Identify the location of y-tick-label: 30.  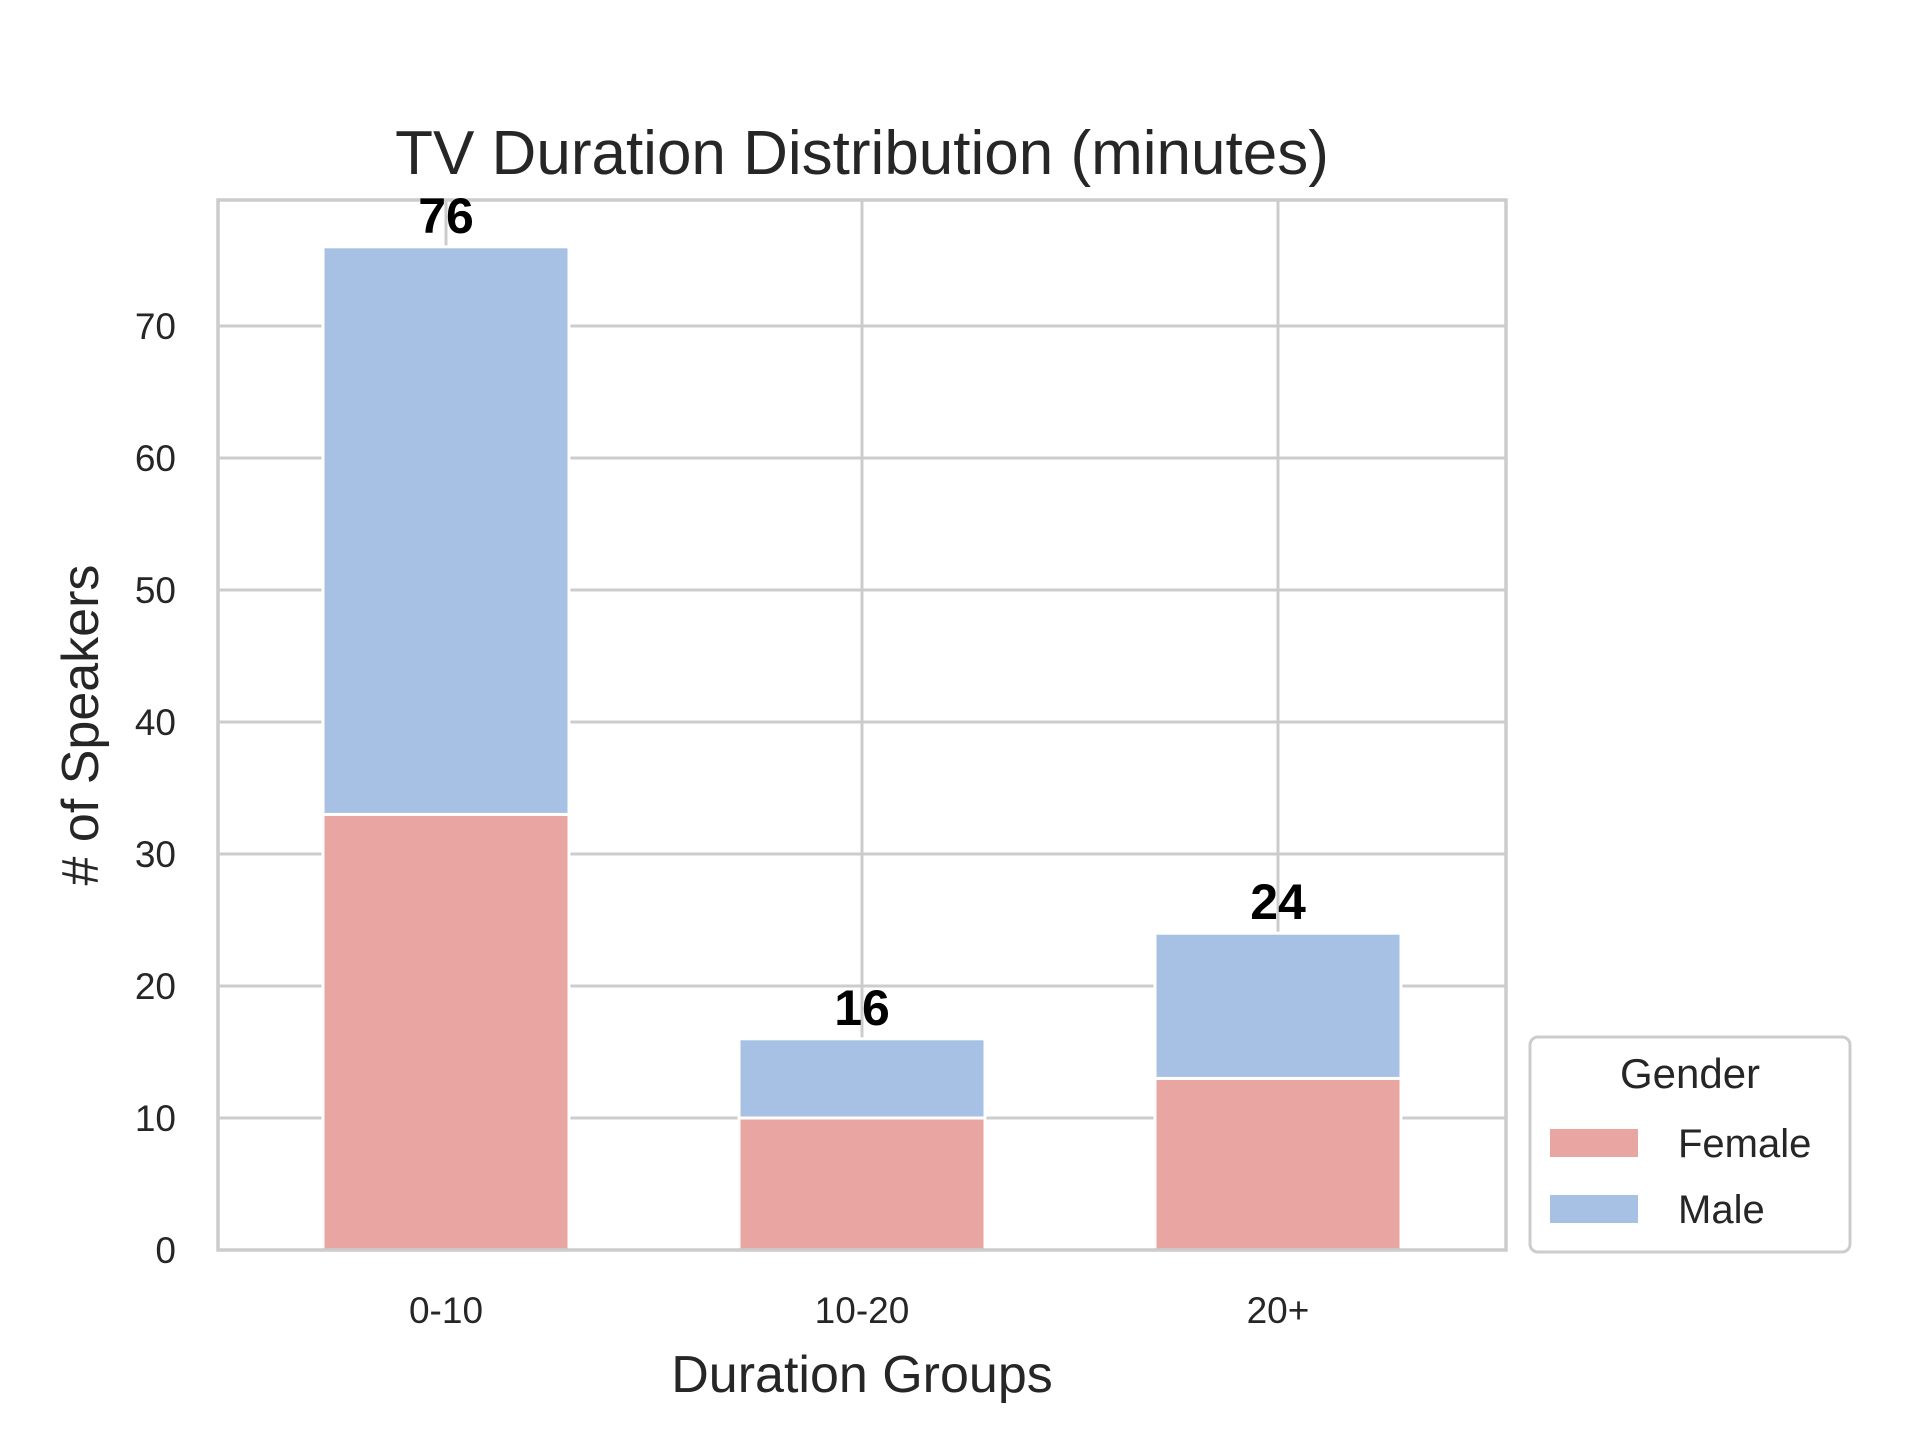
(155, 854).